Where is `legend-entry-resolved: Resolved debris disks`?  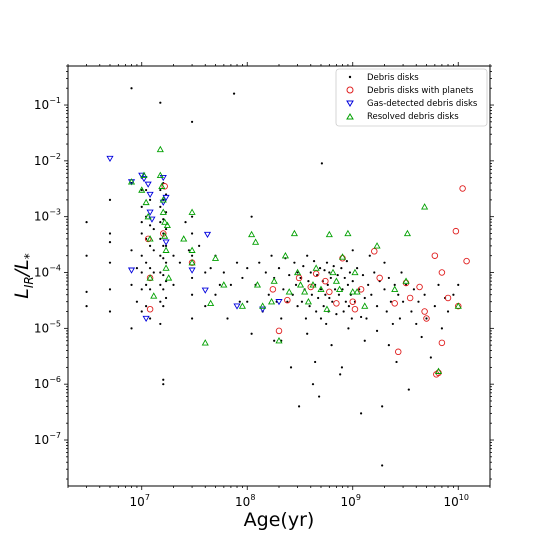 legend-entry-resolved: Resolved debris disks is located at coordinates (402, 117).